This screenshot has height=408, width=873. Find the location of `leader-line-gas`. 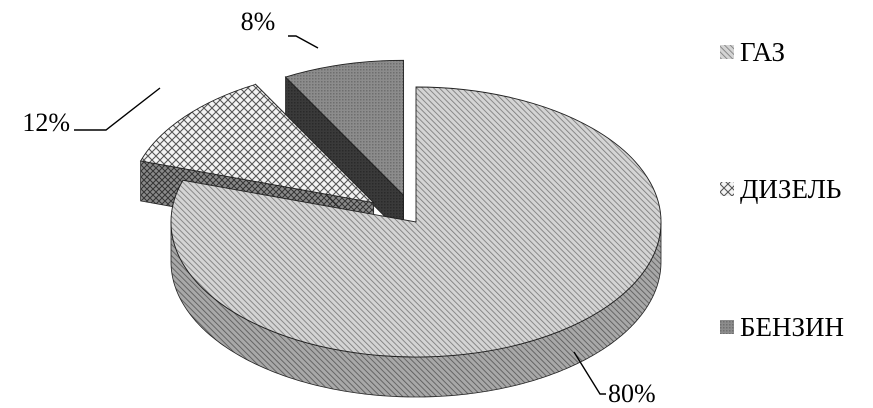

leader-line-gas is located at coordinates (589, 373).